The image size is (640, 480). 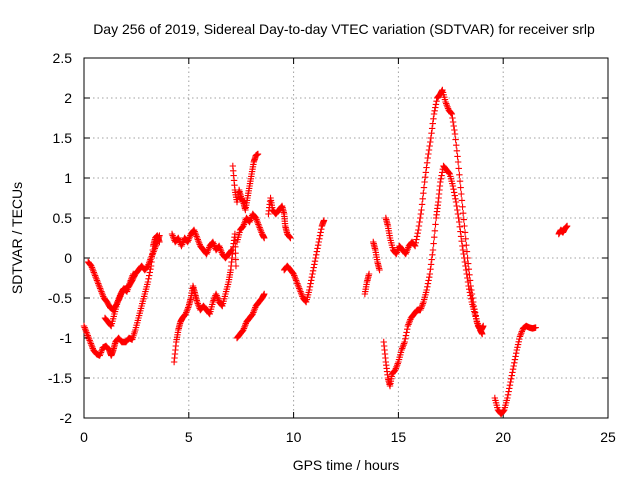 I want to click on y-tick-label: -1.5, so click(x=60, y=378).